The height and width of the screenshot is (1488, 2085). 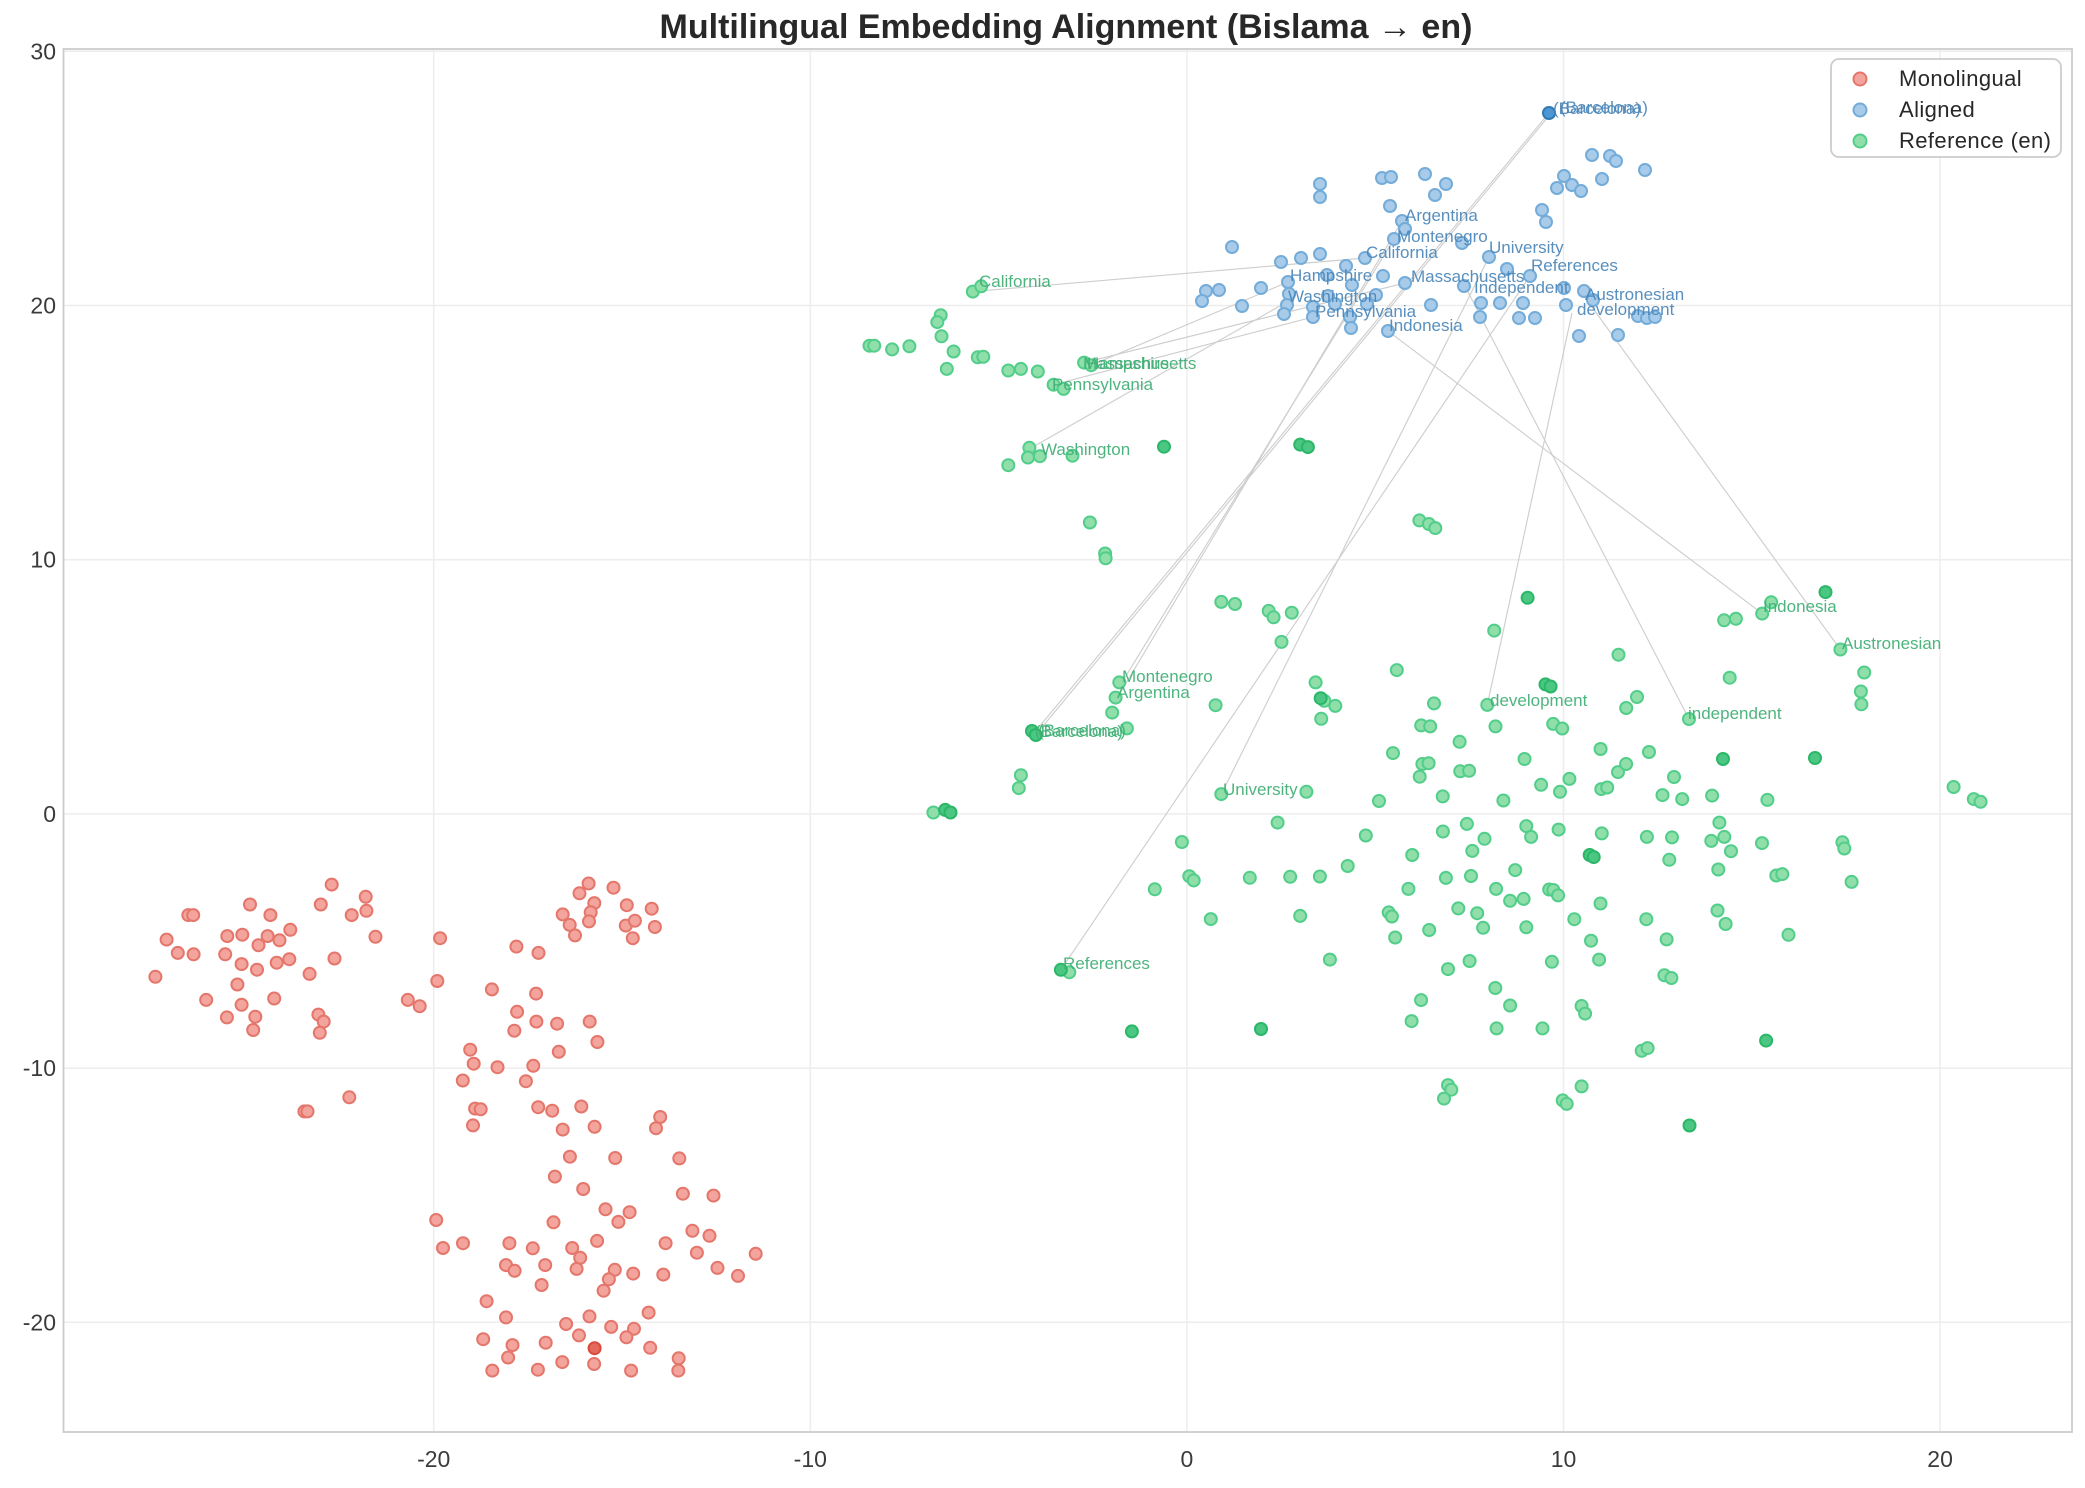 I want to click on svg-text: Reference (en), so click(x=1975, y=140).